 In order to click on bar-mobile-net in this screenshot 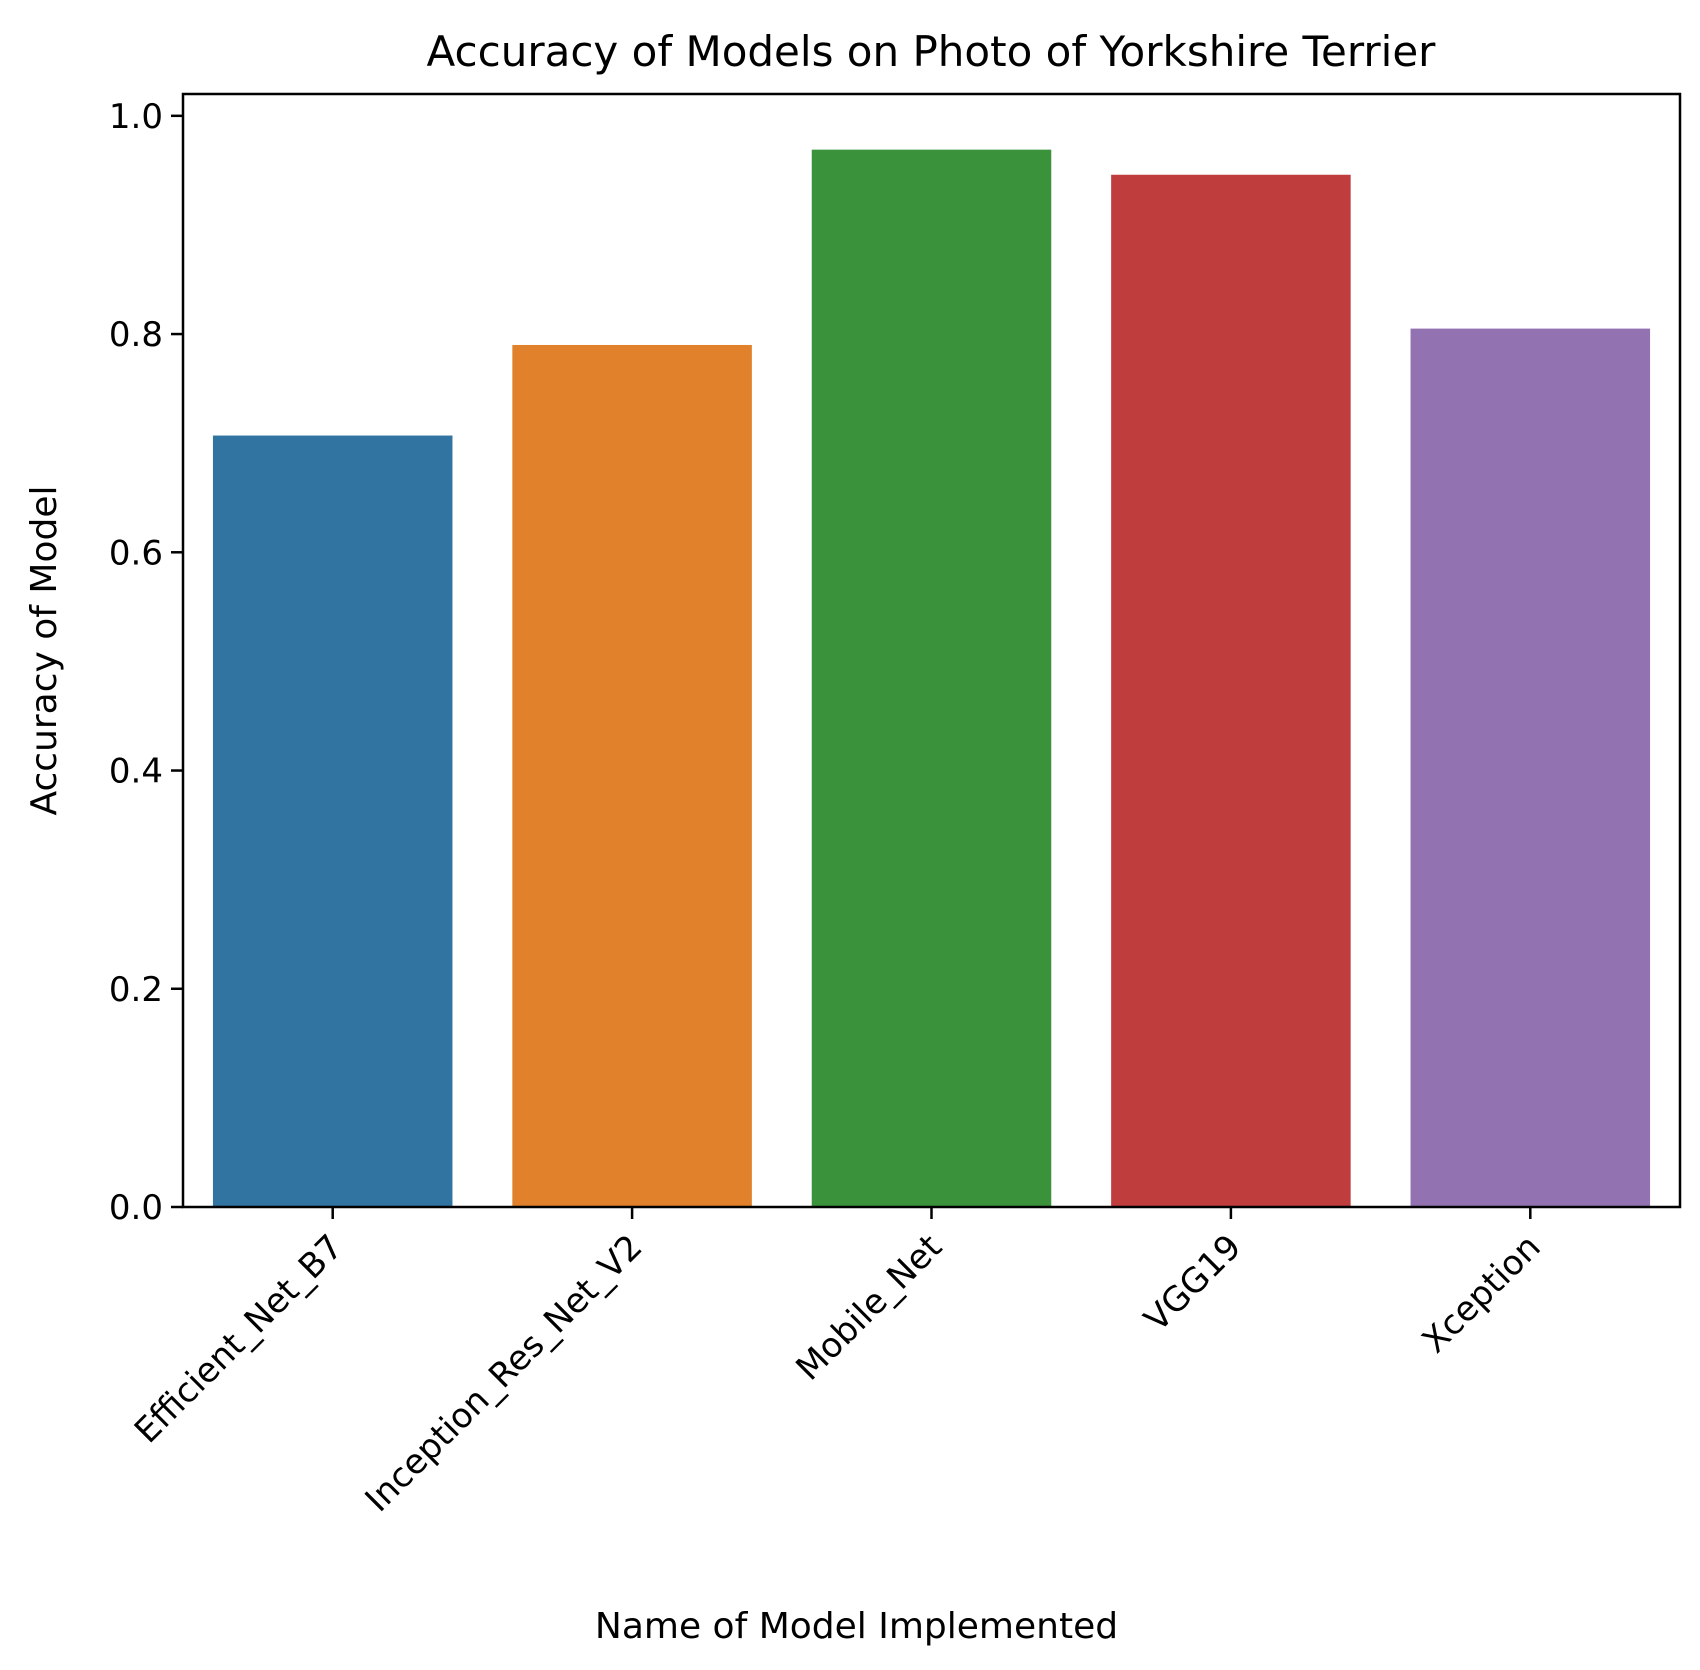, I will do `click(931, 678)`.